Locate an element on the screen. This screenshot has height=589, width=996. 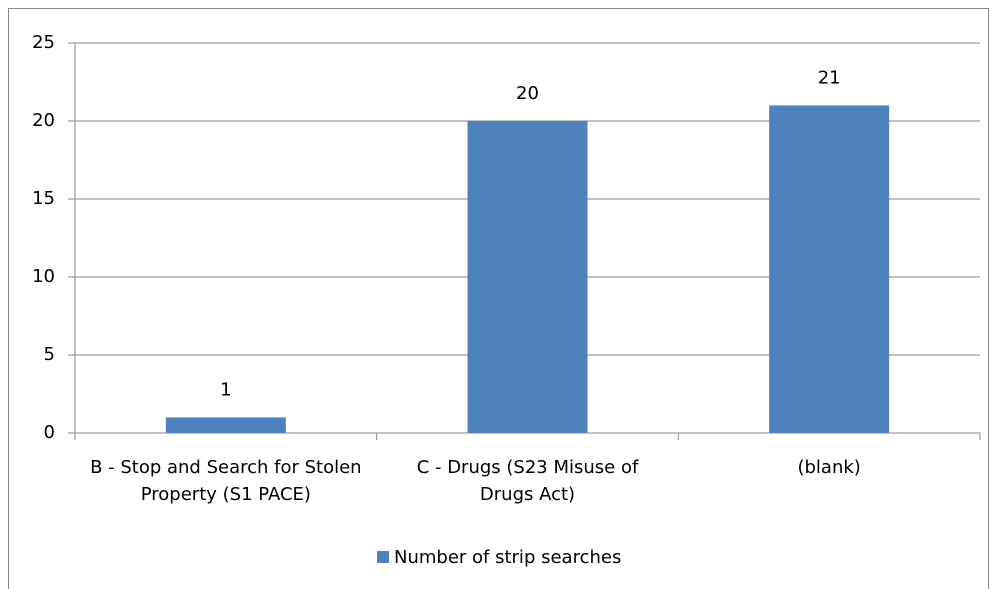
legend-swatch is located at coordinates (383, 557).